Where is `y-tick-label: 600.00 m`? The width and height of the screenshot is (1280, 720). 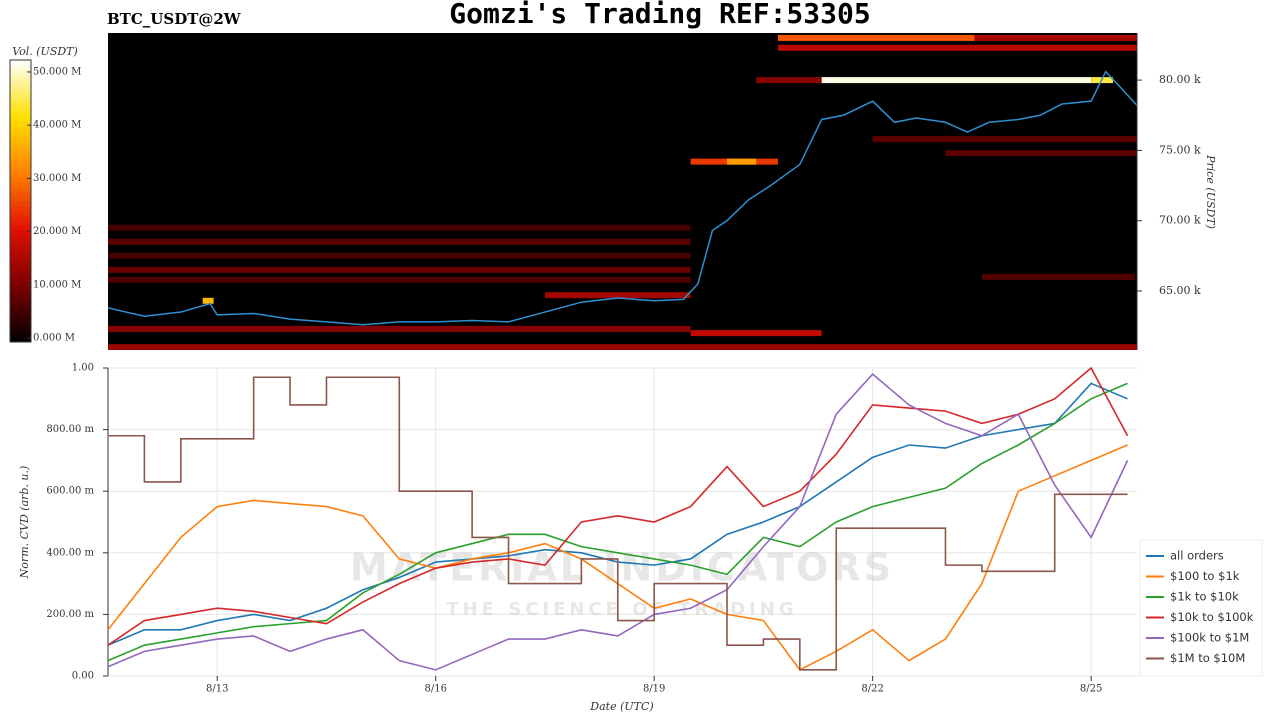 y-tick-label: 600.00 m is located at coordinates (70, 491).